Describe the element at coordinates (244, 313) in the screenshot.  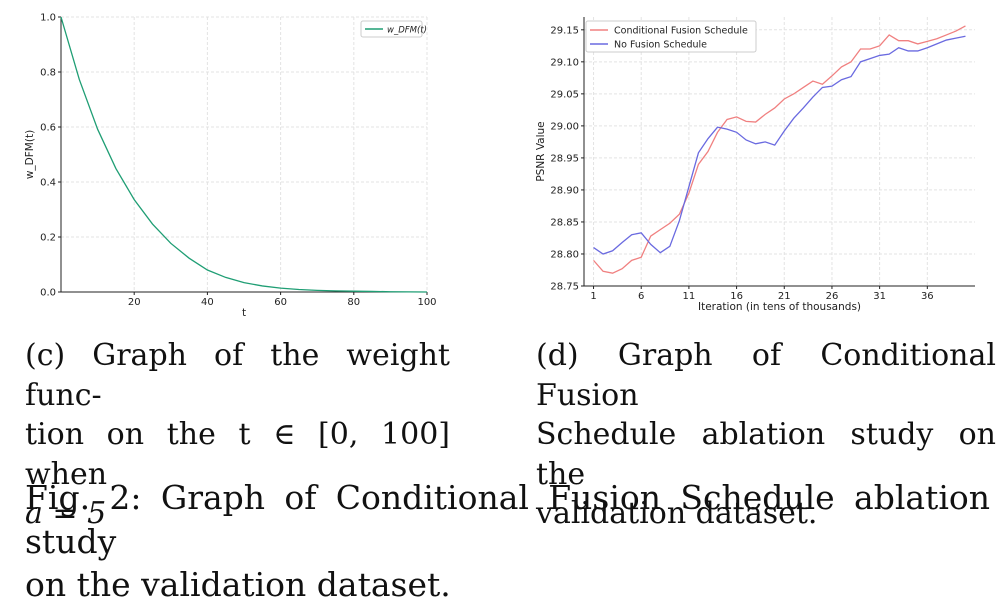
I see `c-x-axis-label: t` at that location.